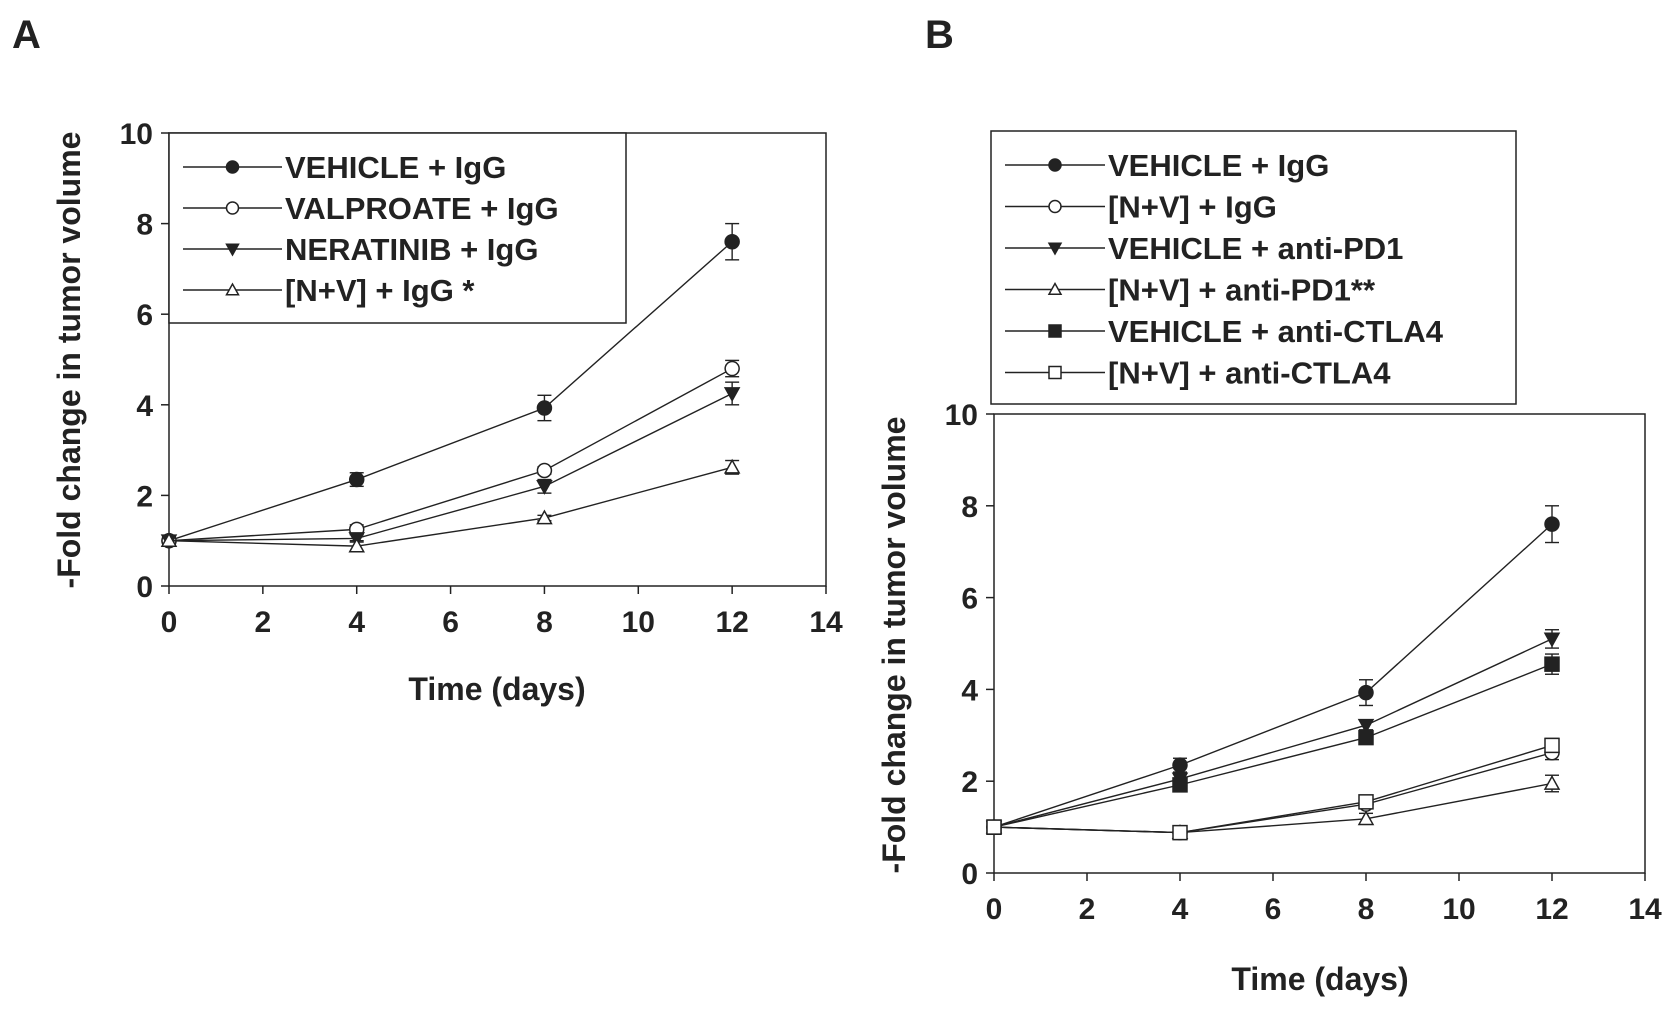  What do you see at coordinates (1192, 207) in the screenshot?
I see `legend-entry: [N+V] + IgG` at bounding box center [1192, 207].